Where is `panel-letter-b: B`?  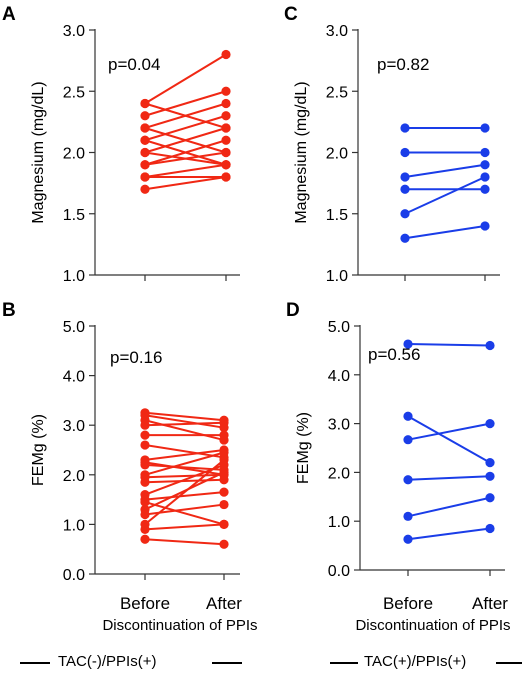
panel-letter-b: B is located at coordinates (9, 310).